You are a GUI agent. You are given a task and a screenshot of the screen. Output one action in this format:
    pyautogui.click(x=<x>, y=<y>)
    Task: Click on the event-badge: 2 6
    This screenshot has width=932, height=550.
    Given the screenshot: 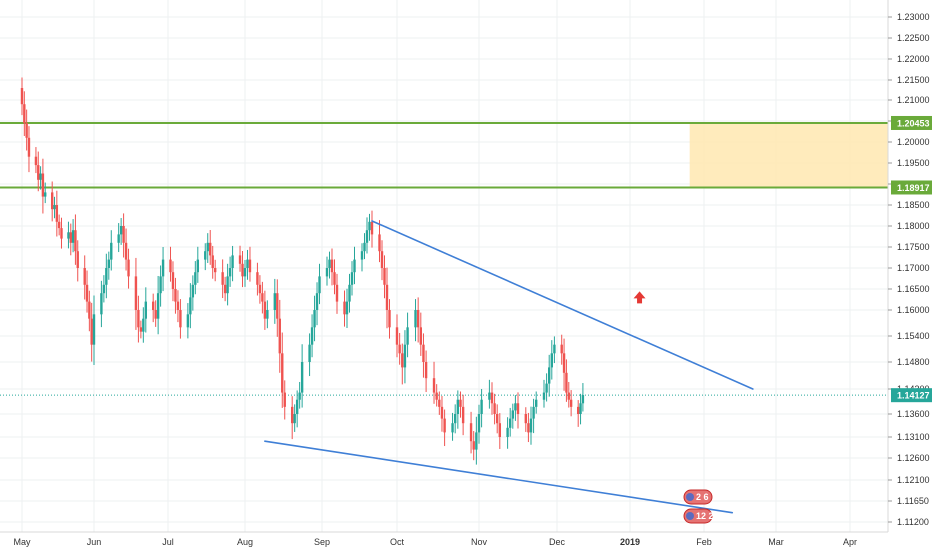 What is the action you would take?
    pyautogui.click(x=698, y=497)
    